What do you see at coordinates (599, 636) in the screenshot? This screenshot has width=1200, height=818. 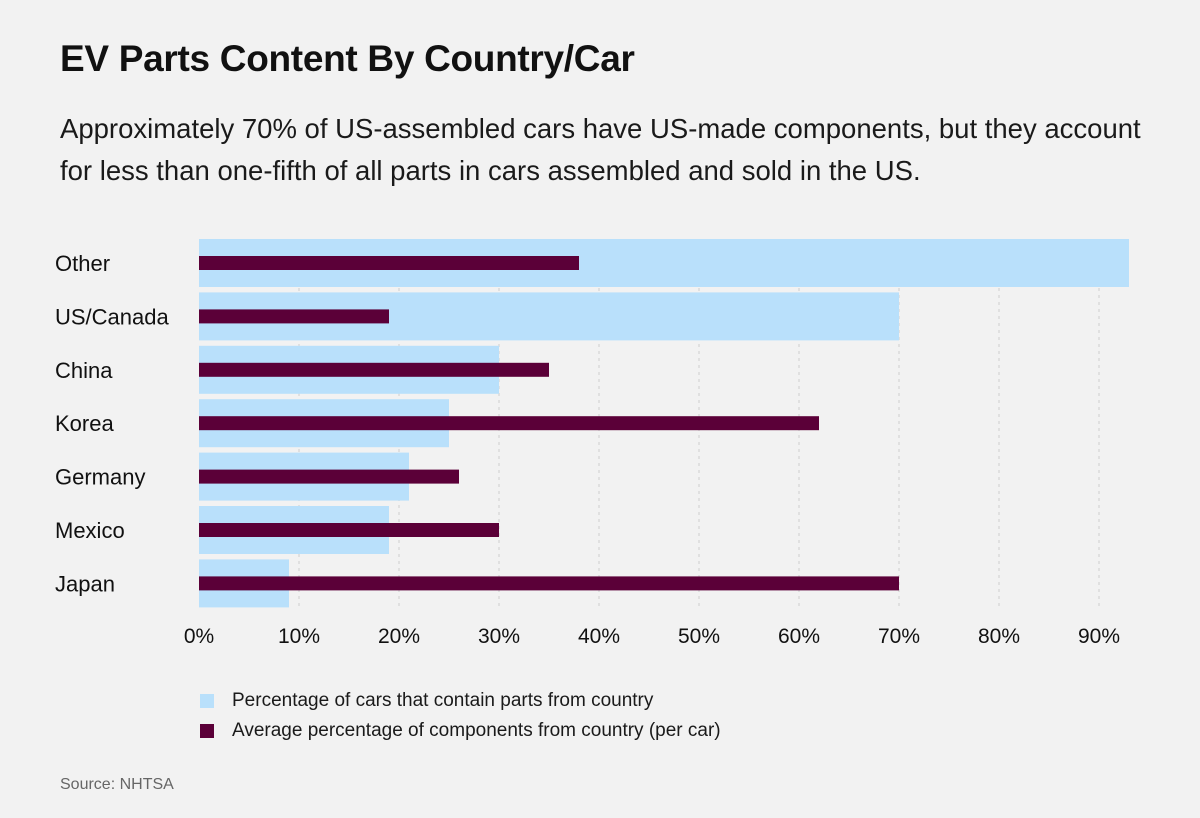 I see `x-tick-label: 40%` at bounding box center [599, 636].